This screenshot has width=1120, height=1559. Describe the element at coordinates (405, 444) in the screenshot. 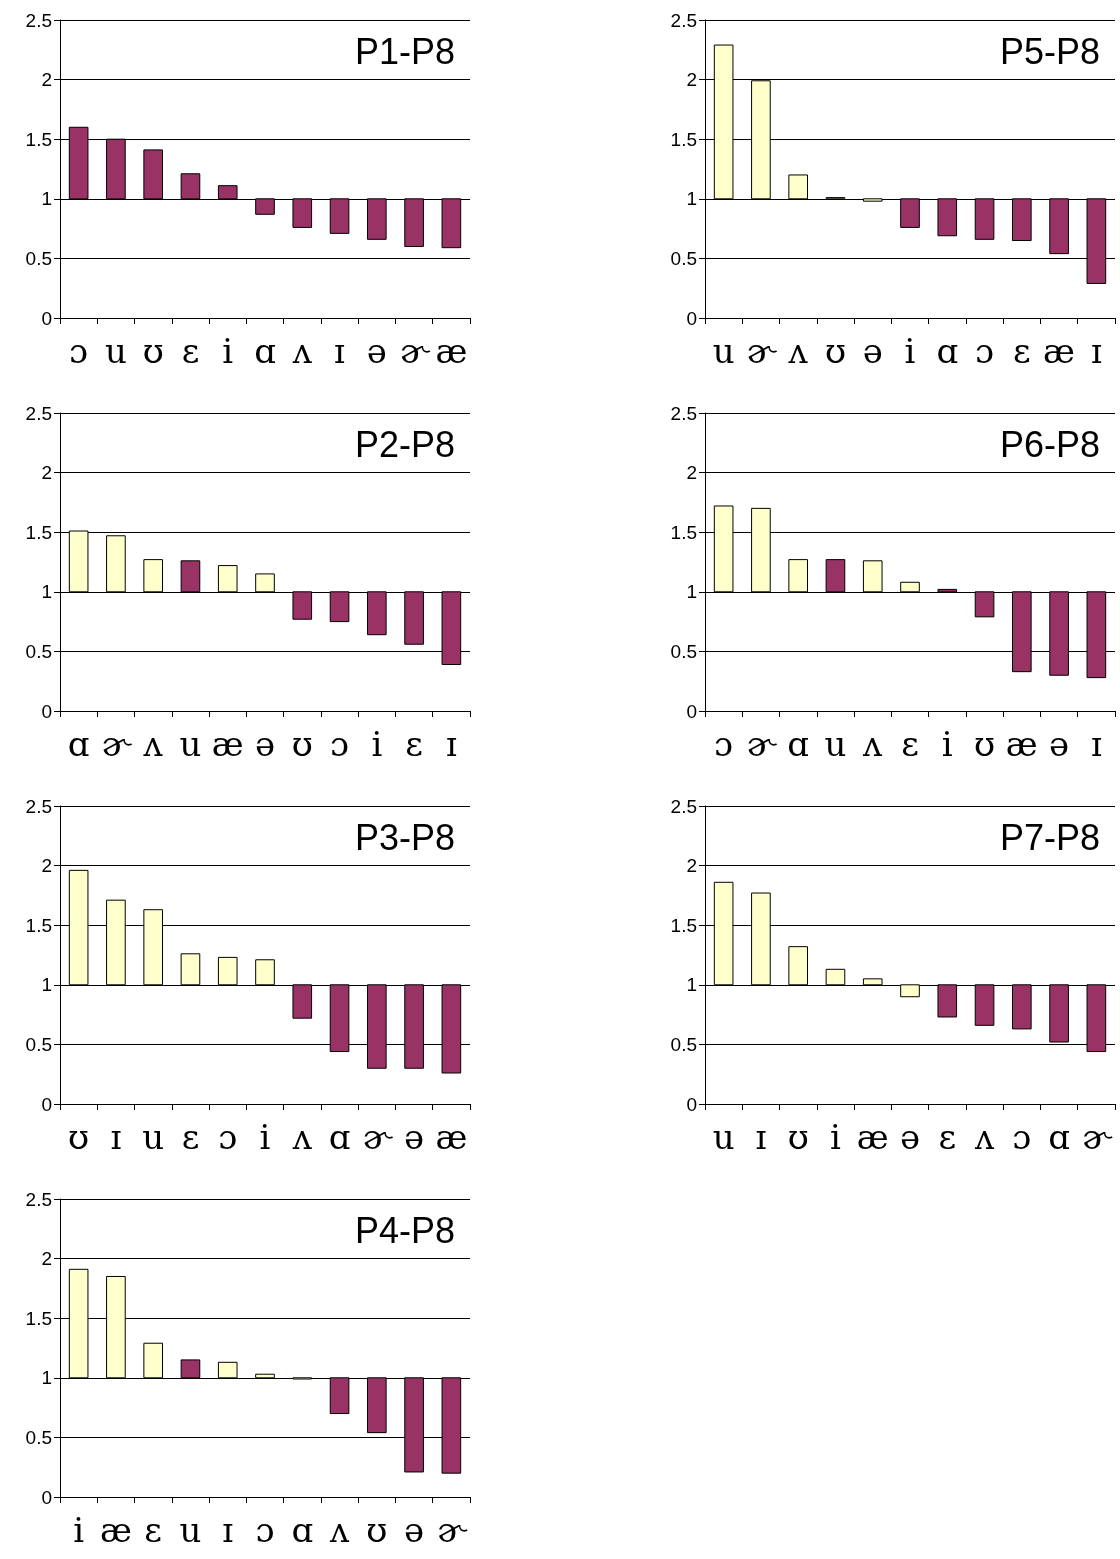

I see `chart-title: P2-P8` at that location.